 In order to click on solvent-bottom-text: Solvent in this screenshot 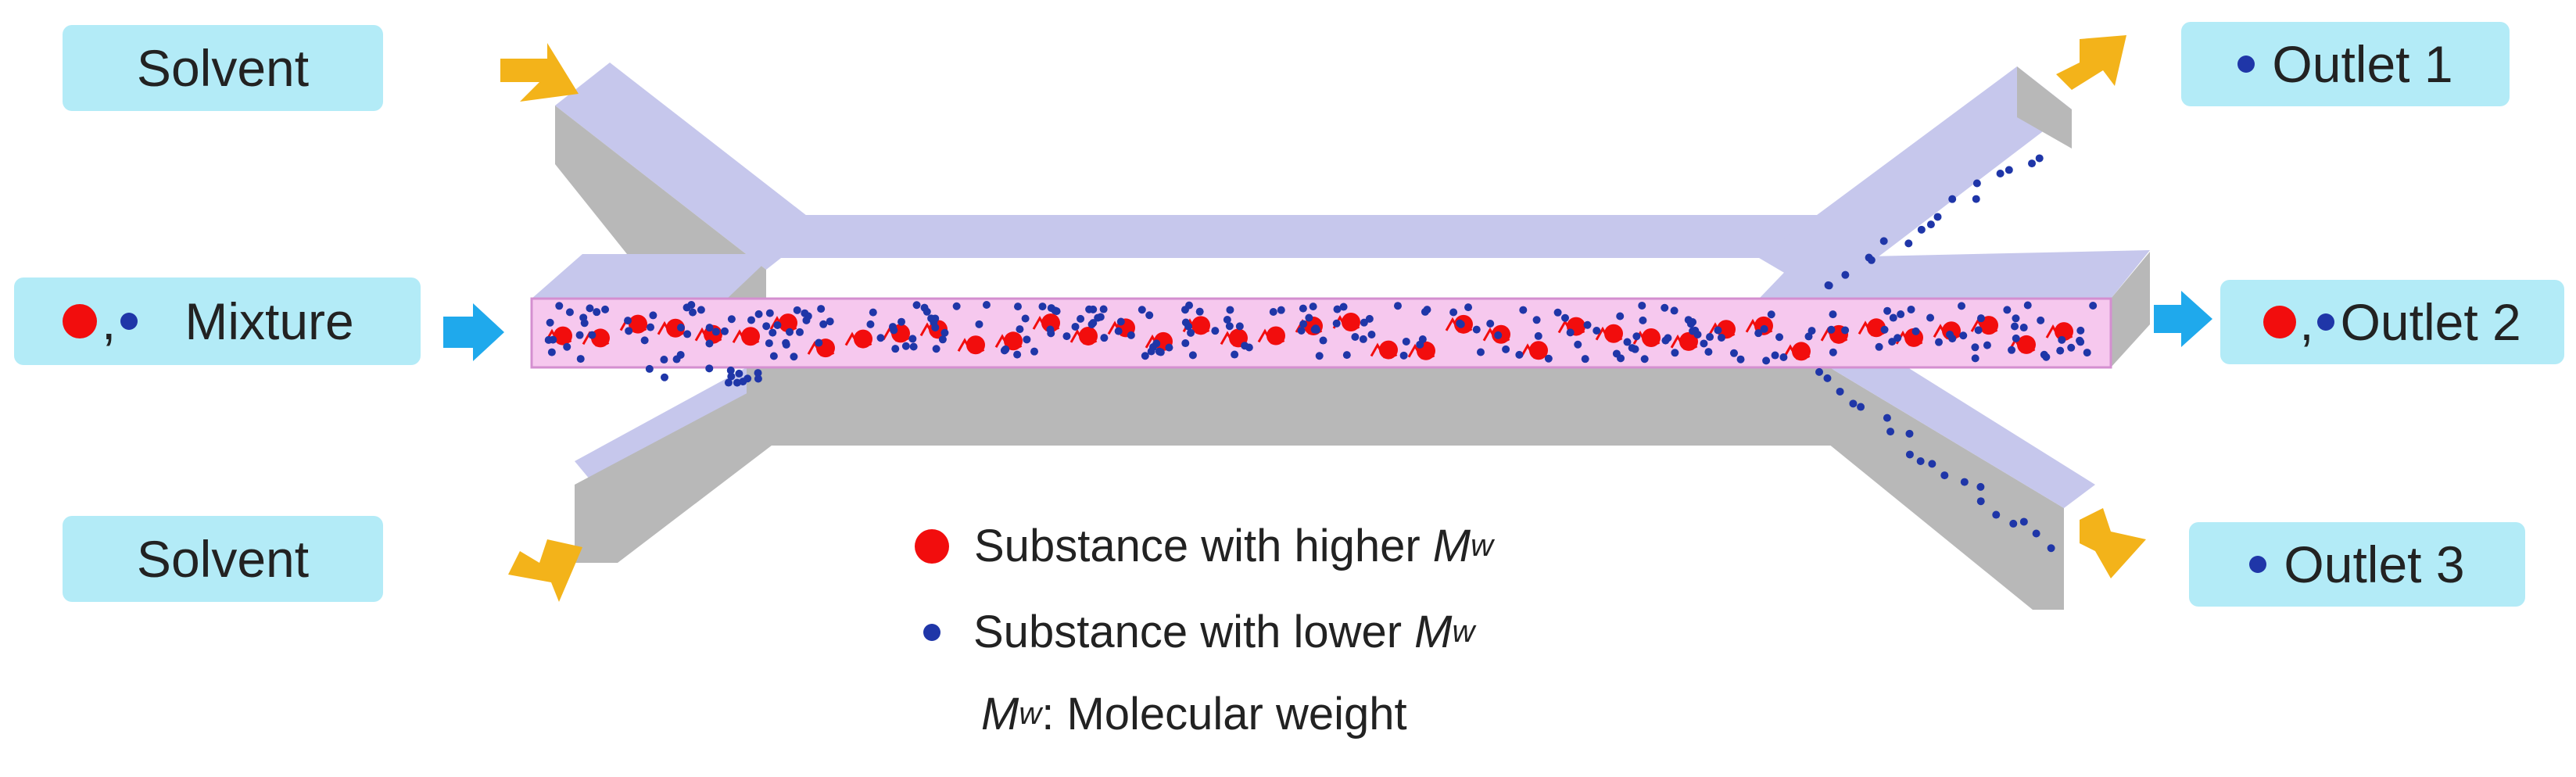, I will do `click(223, 559)`.